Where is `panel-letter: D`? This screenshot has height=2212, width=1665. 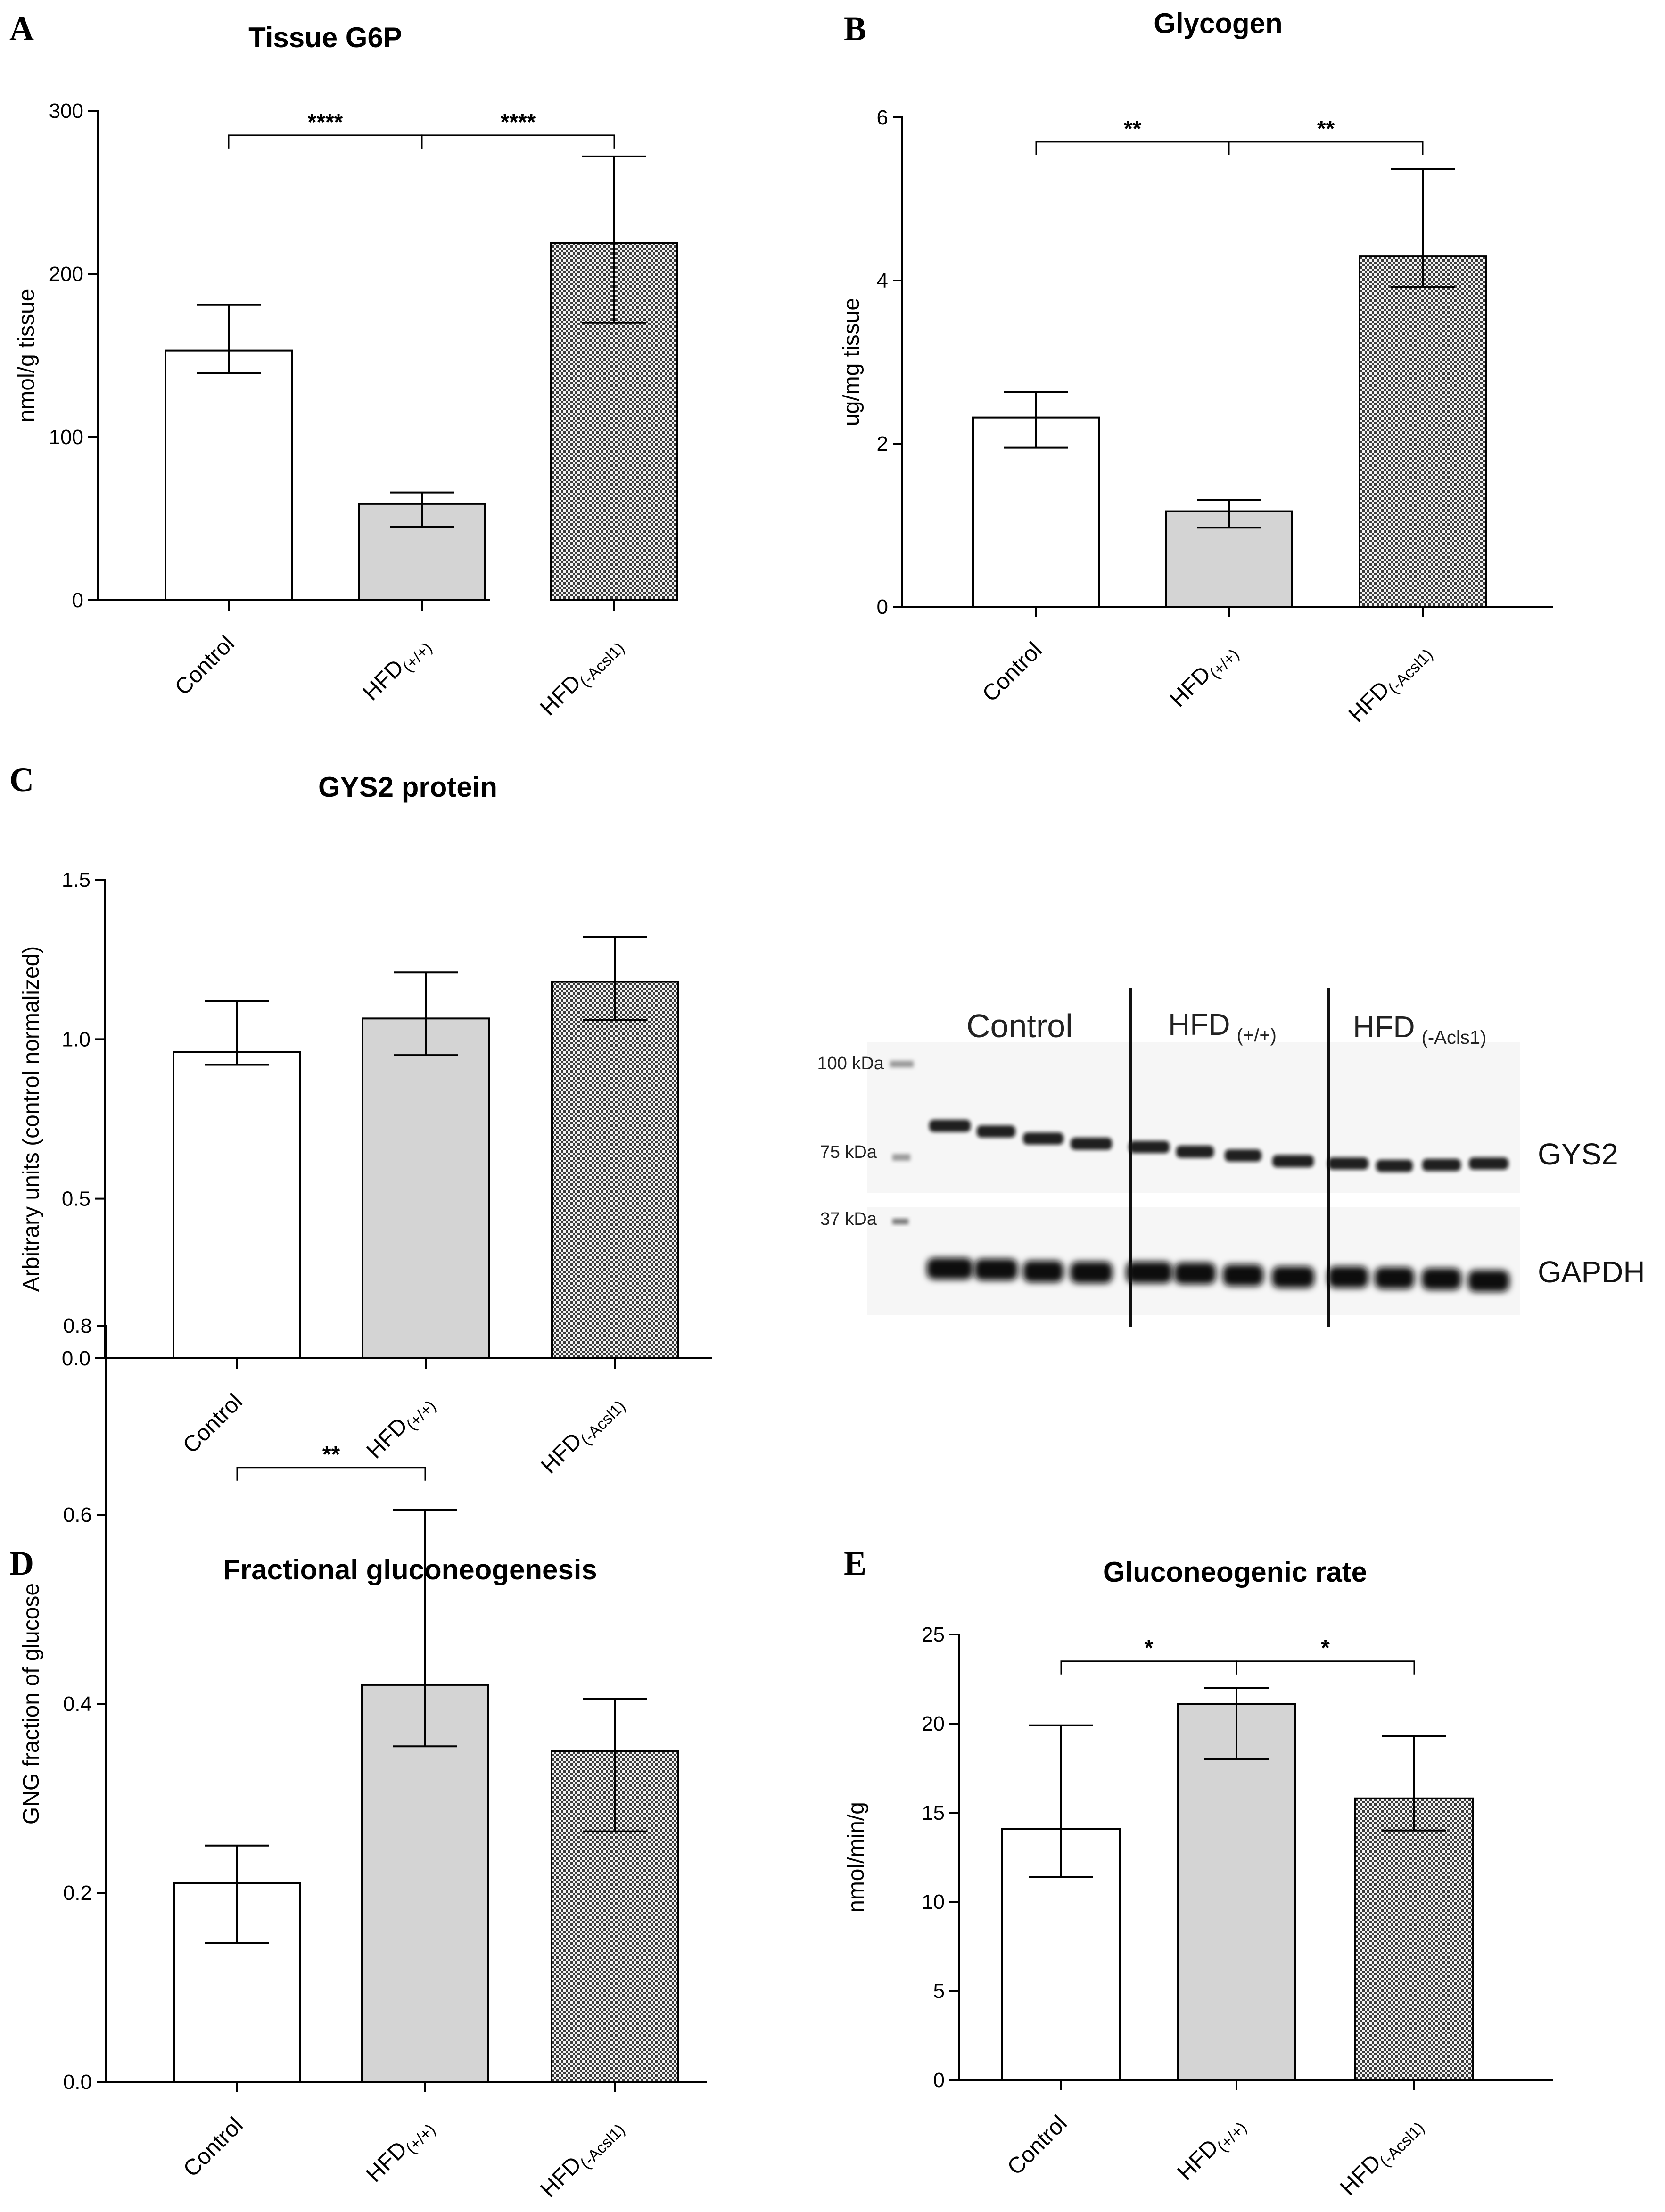
panel-letter: D is located at coordinates (21, 1563).